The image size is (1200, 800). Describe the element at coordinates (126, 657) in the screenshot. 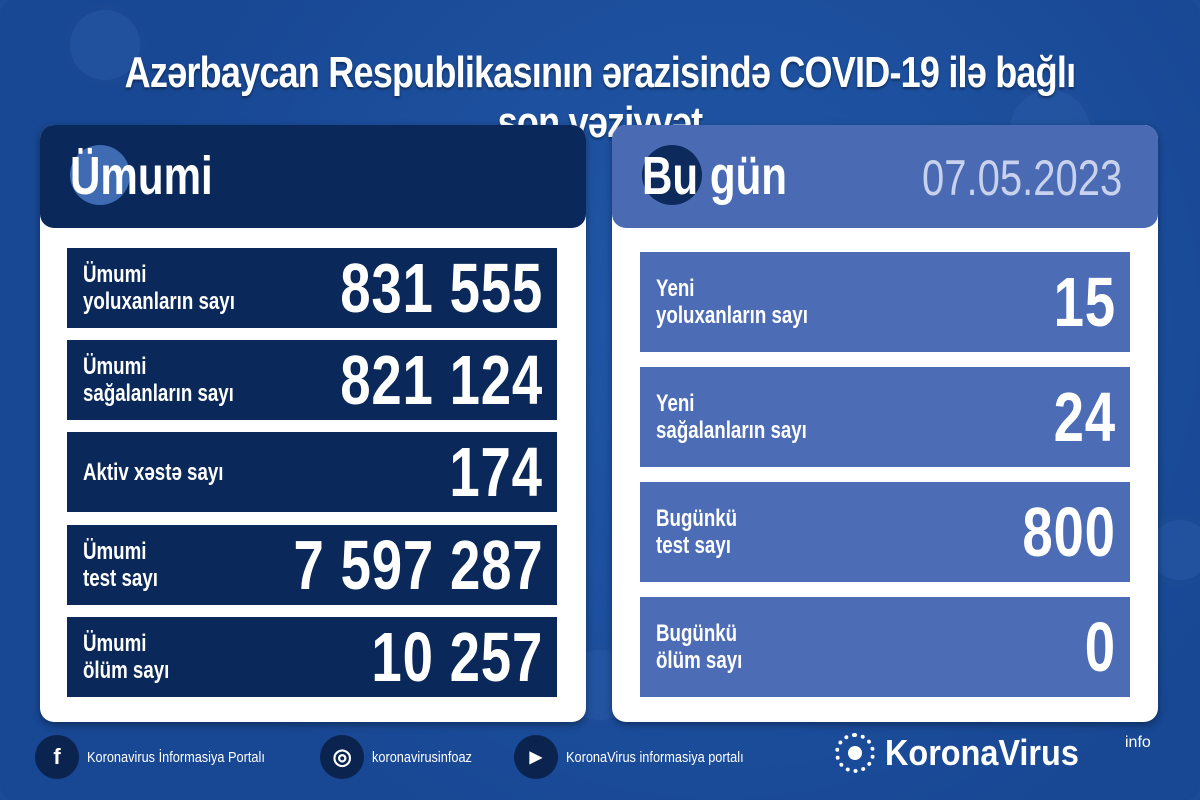

I see `stat-label: Ümumi ölüm sayı` at that location.